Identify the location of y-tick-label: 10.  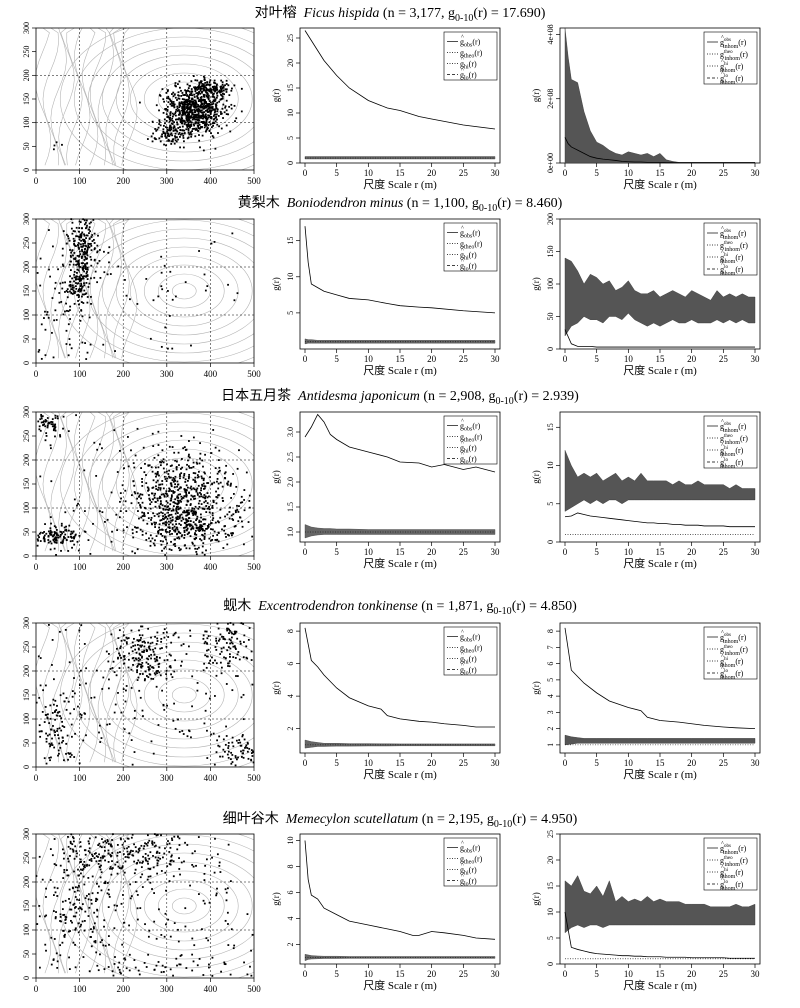
(550, 466).